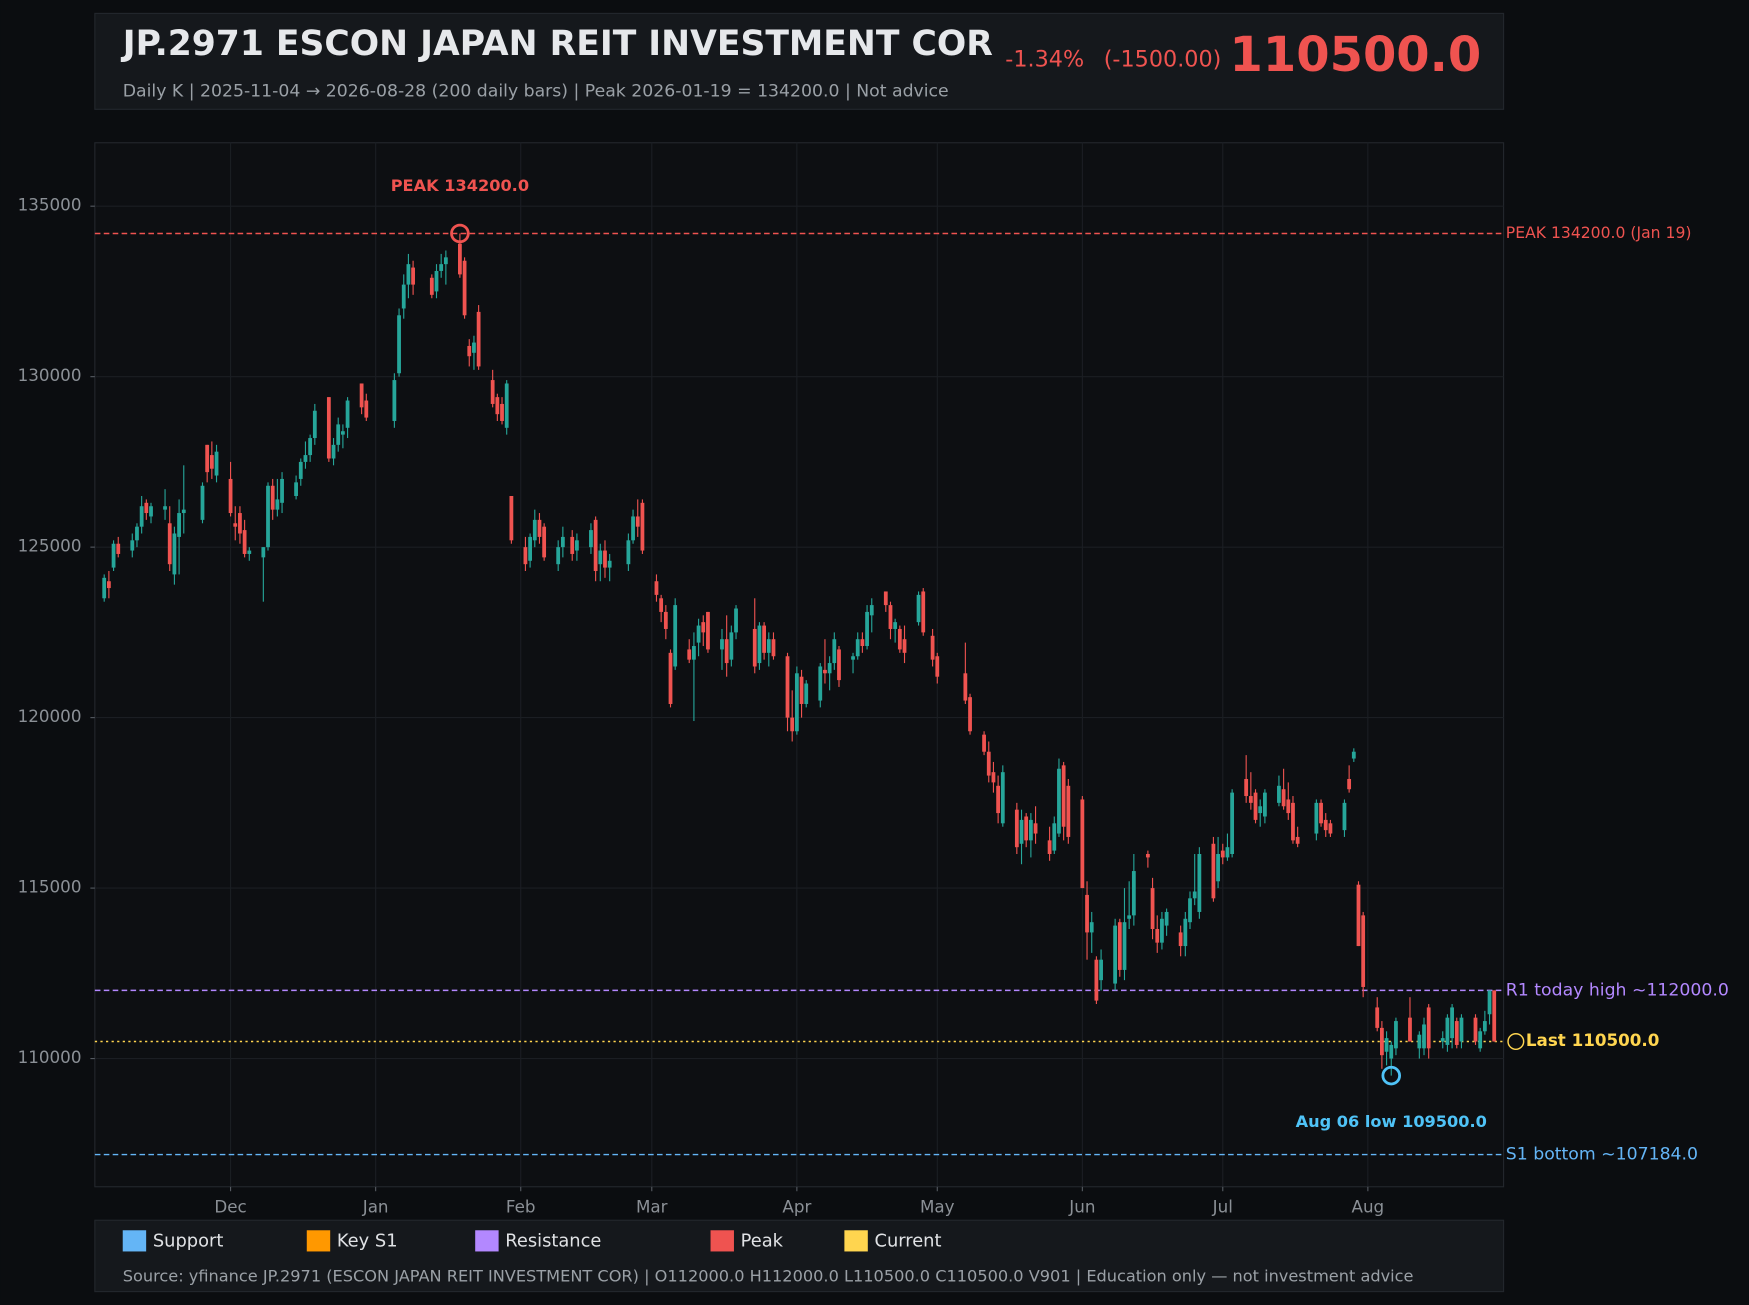 This screenshot has height=1305, width=1749. I want to click on current-marker, so click(1516, 1041).